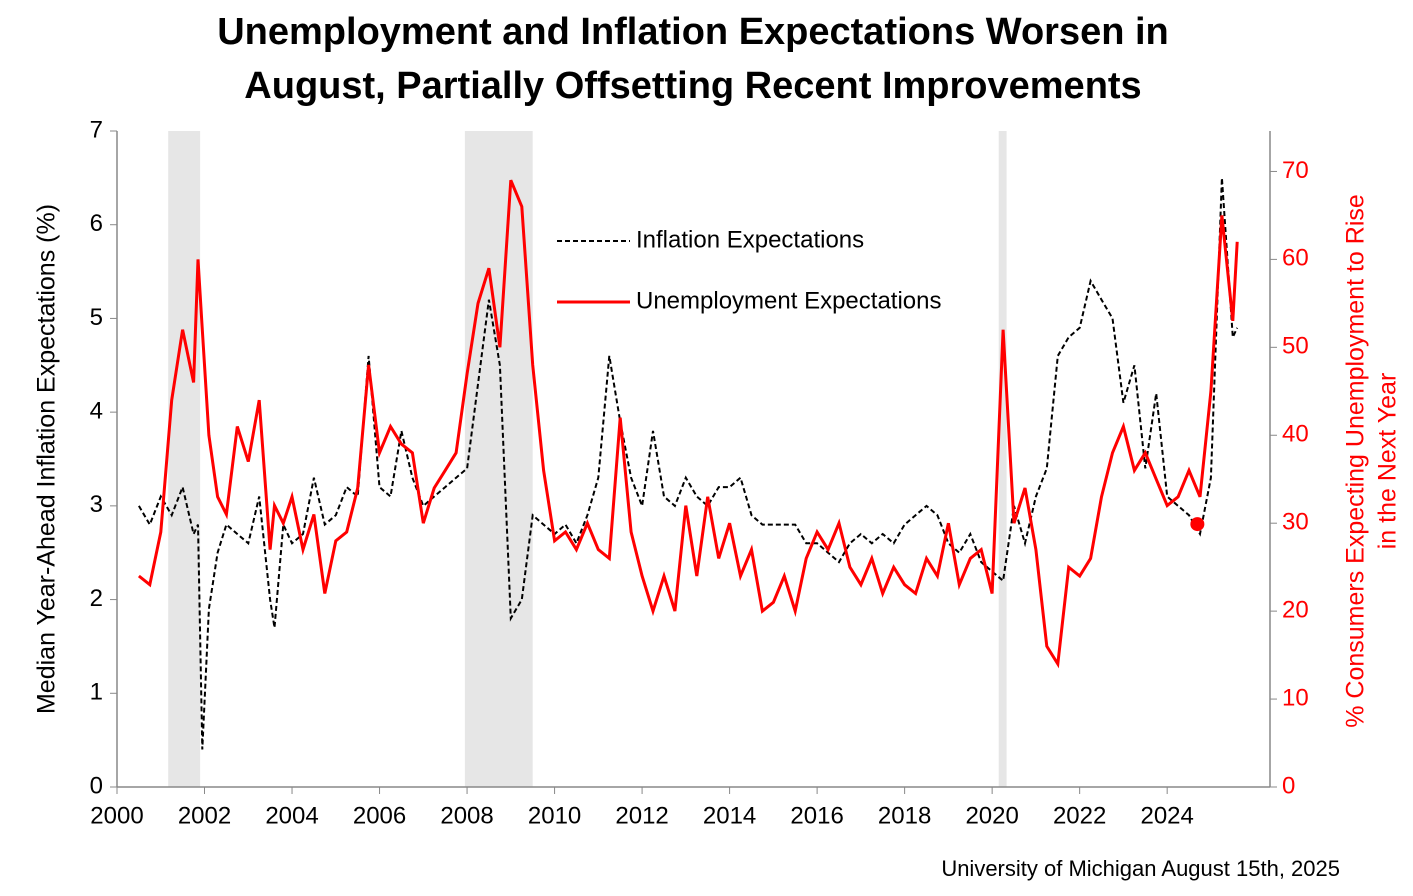  Describe the element at coordinates (1295, 258) in the screenshot. I see `y2-tick-label: 60` at that location.